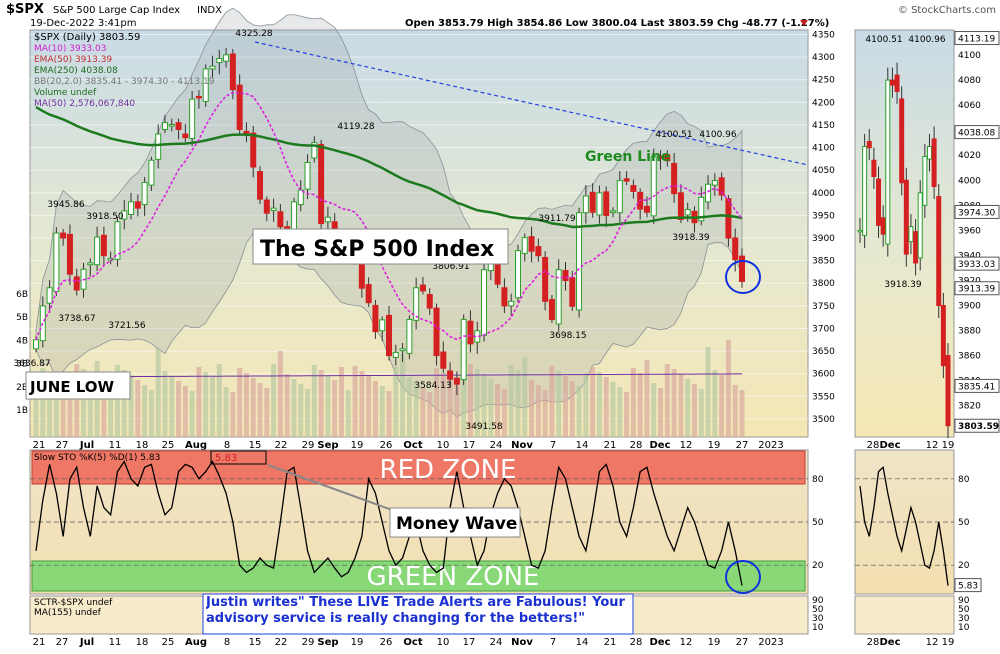  I want to click on price-callout-label: 3584.13, so click(432, 386).